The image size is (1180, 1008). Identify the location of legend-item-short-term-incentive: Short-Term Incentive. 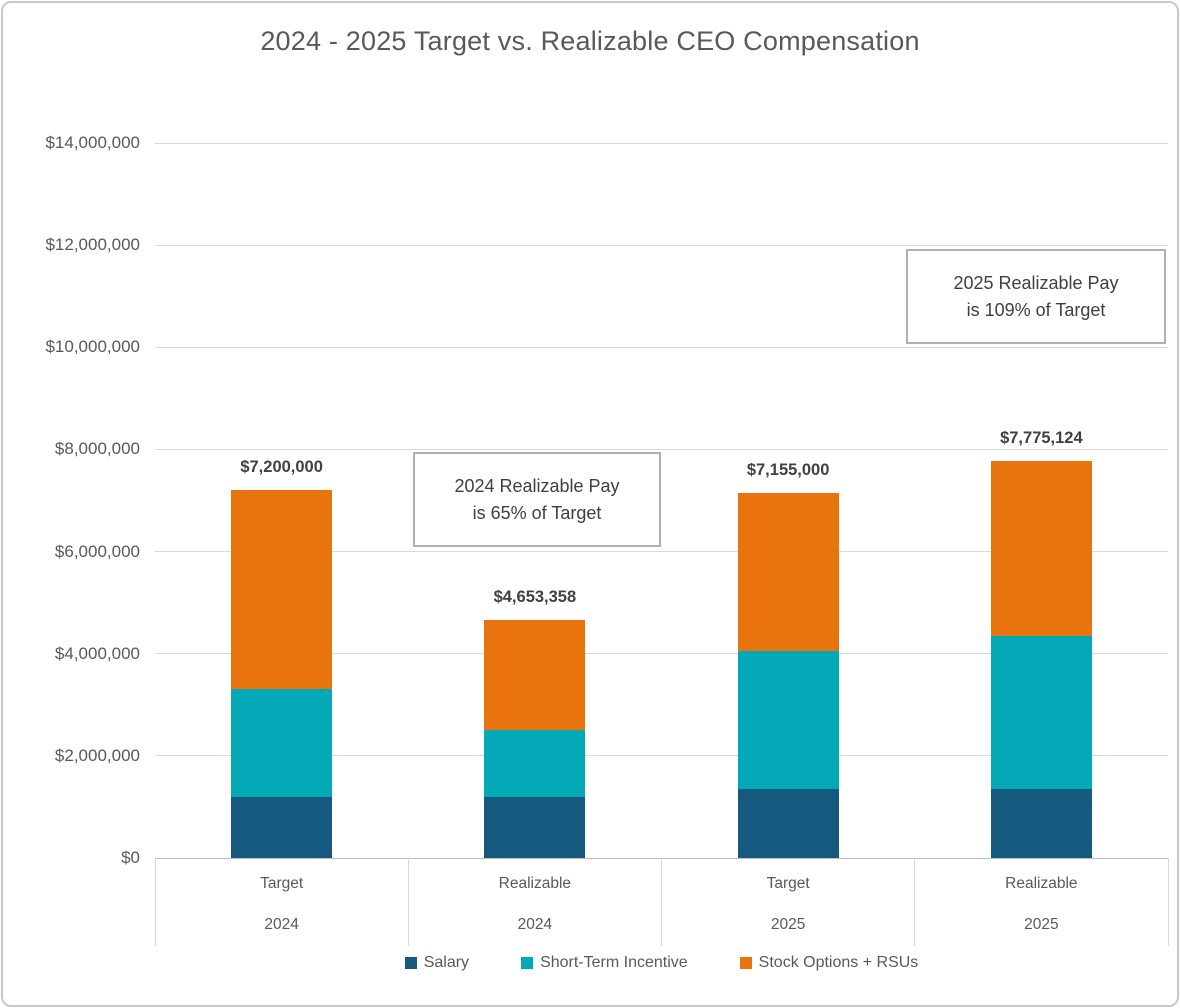
(604, 963).